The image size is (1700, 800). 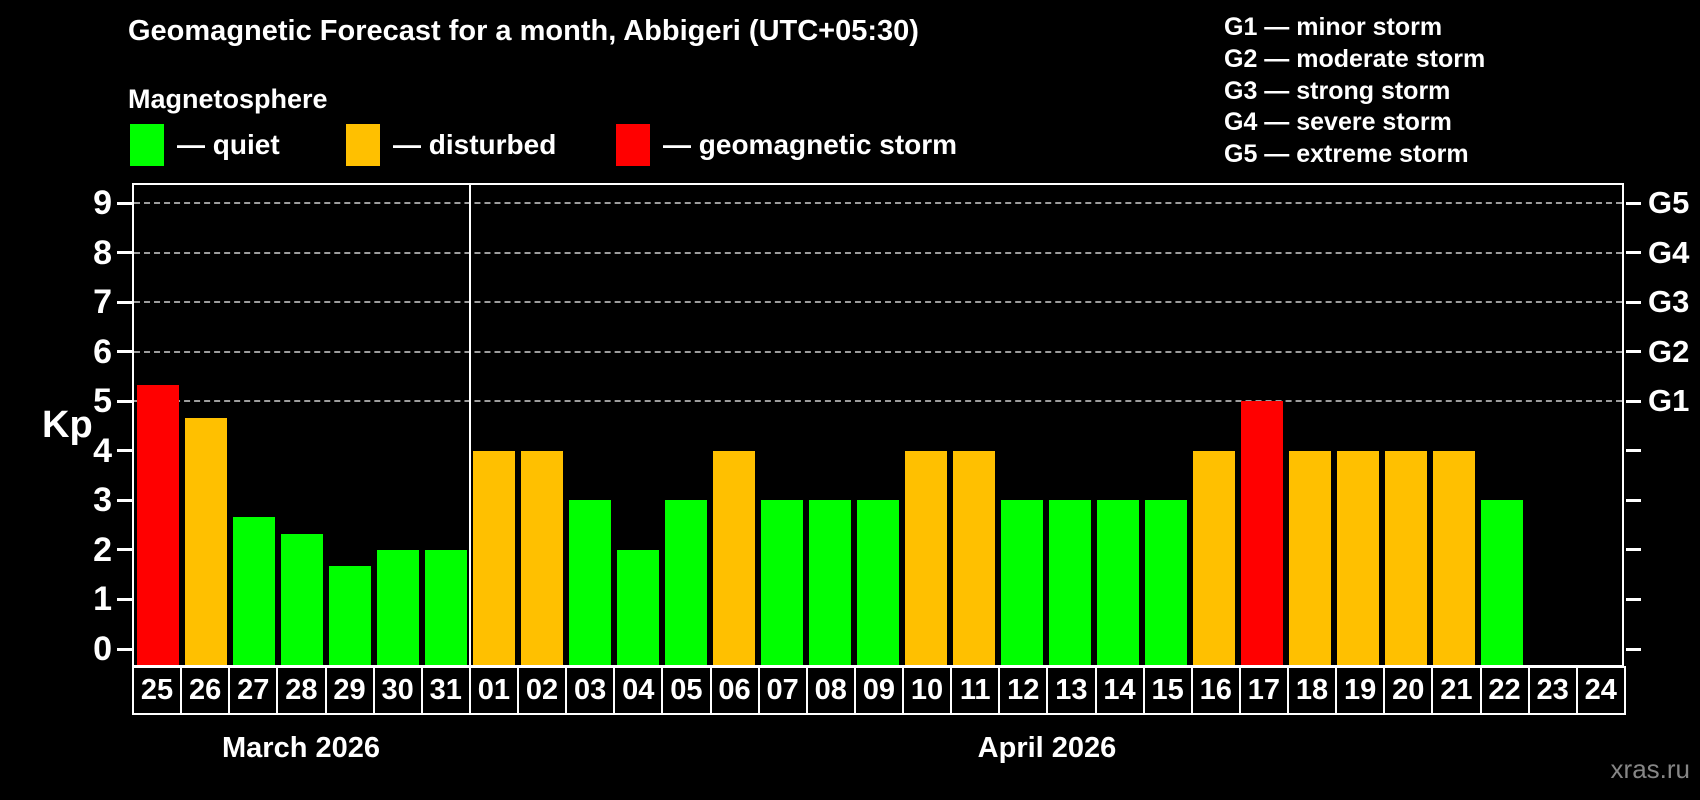 What do you see at coordinates (1263, 690) in the screenshot?
I see `date-cell: 17` at bounding box center [1263, 690].